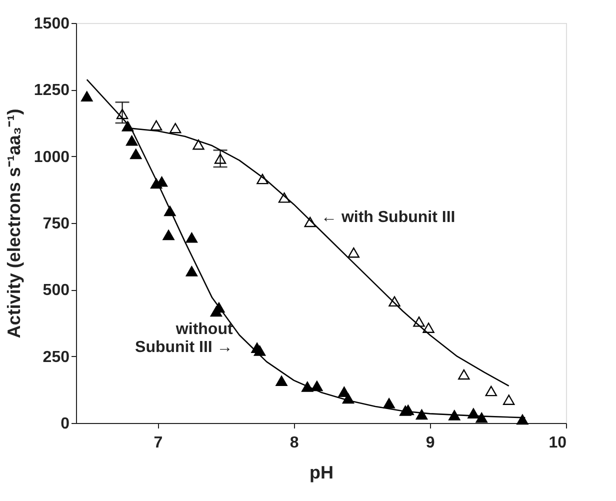 Image resolution: width=616 pixels, height=501 pixels. What do you see at coordinates (65, 424) in the screenshot?
I see `y-tick-label: 0` at bounding box center [65, 424].